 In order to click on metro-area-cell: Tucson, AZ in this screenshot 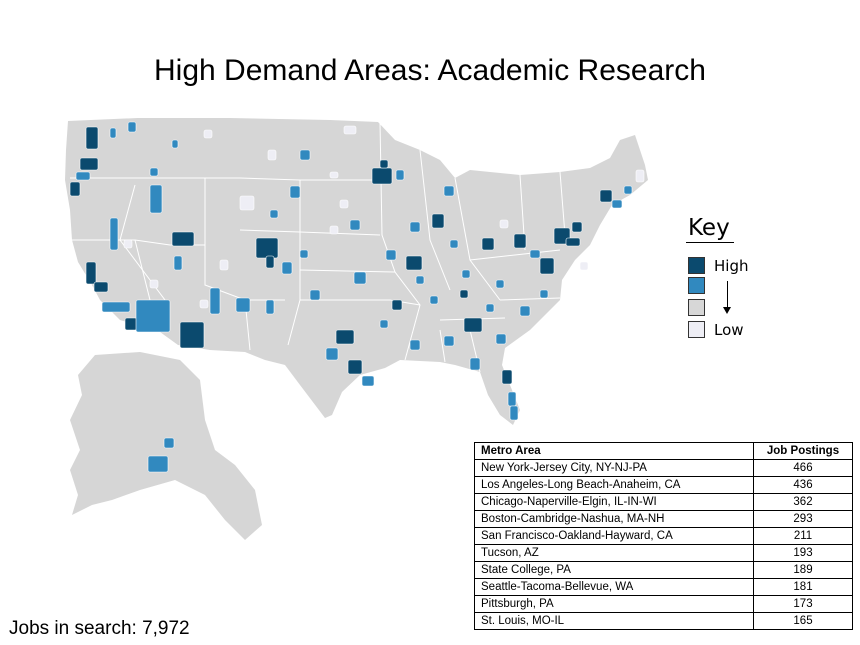, I will do `click(614, 553)`.